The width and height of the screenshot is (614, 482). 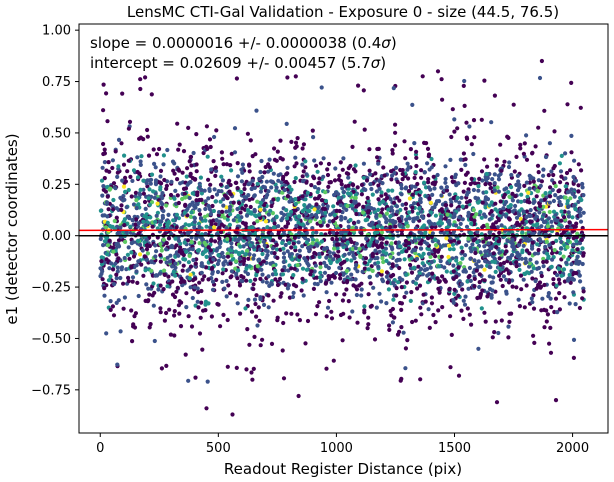 What do you see at coordinates (238, 63) in the screenshot?
I see `intercept-annotation: intercept = 0.02609 +/- 0.00457 (5.7σ)` at bounding box center [238, 63].